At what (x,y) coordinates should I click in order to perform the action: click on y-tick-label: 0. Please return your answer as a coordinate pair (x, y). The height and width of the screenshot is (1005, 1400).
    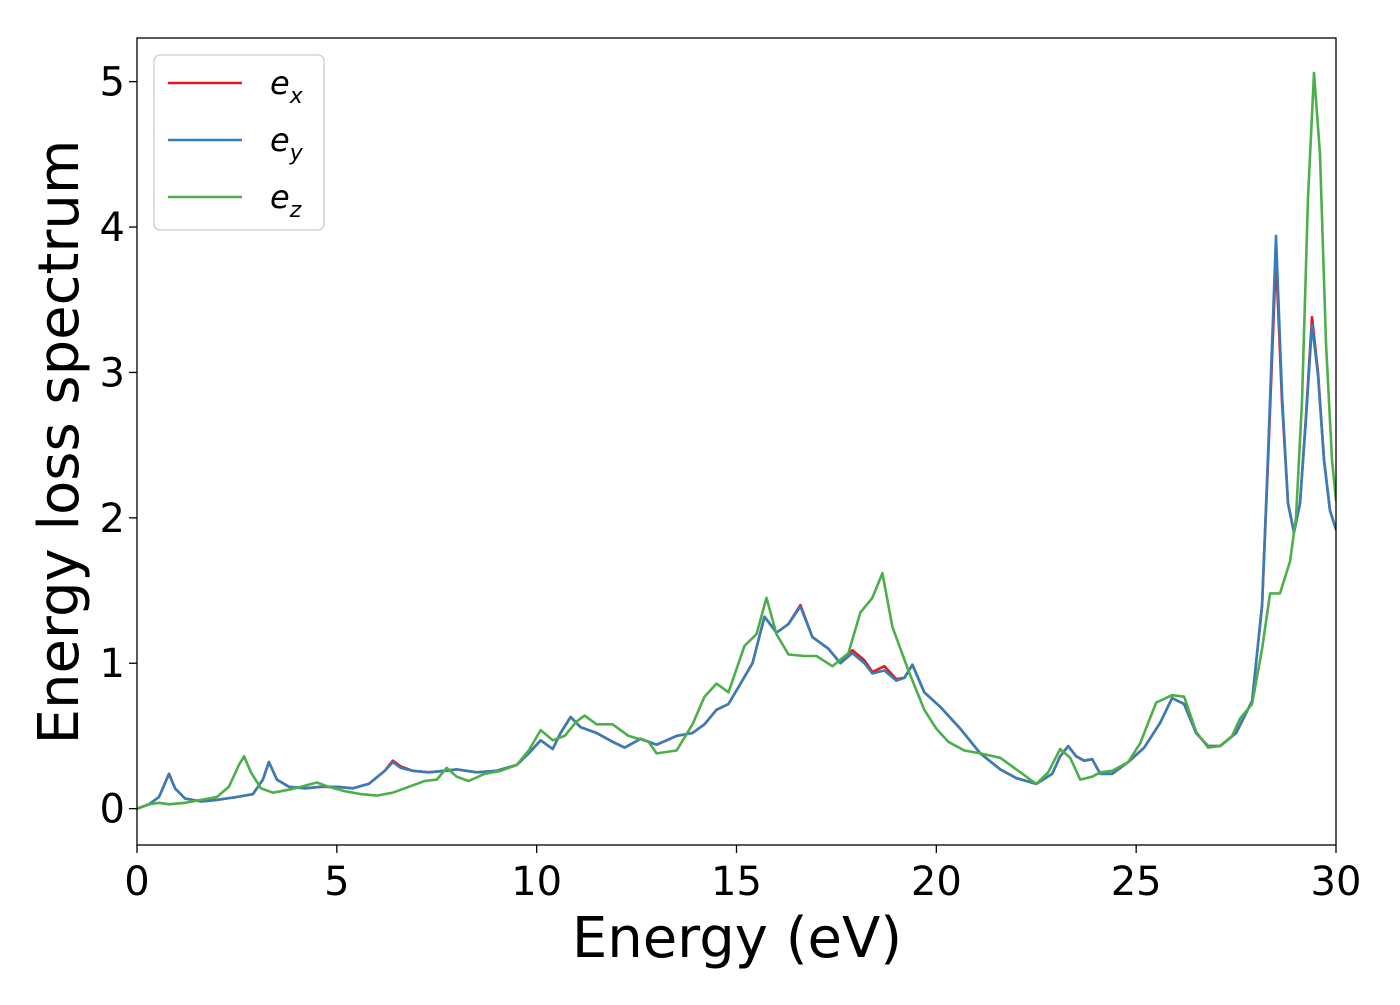
    Looking at the image, I should click on (112, 810).